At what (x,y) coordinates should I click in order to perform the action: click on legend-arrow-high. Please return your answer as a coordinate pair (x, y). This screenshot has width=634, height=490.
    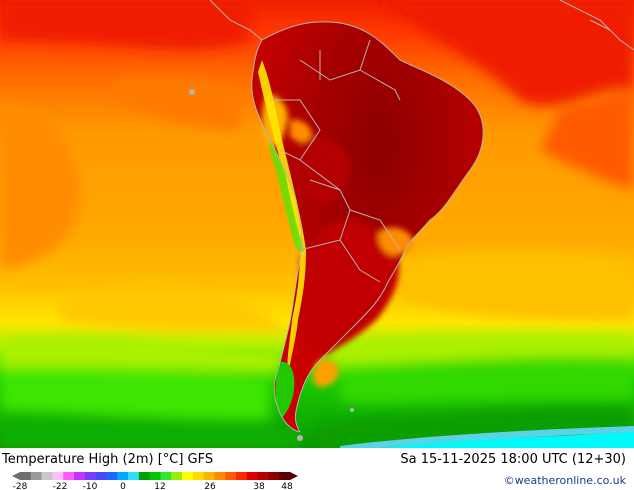
    Looking at the image, I should click on (294, 476).